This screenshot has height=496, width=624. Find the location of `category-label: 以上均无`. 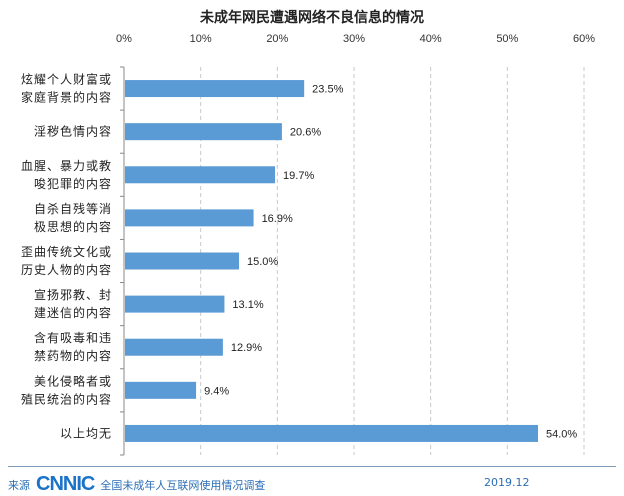

category-label: 以上均无 is located at coordinates (86, 433).